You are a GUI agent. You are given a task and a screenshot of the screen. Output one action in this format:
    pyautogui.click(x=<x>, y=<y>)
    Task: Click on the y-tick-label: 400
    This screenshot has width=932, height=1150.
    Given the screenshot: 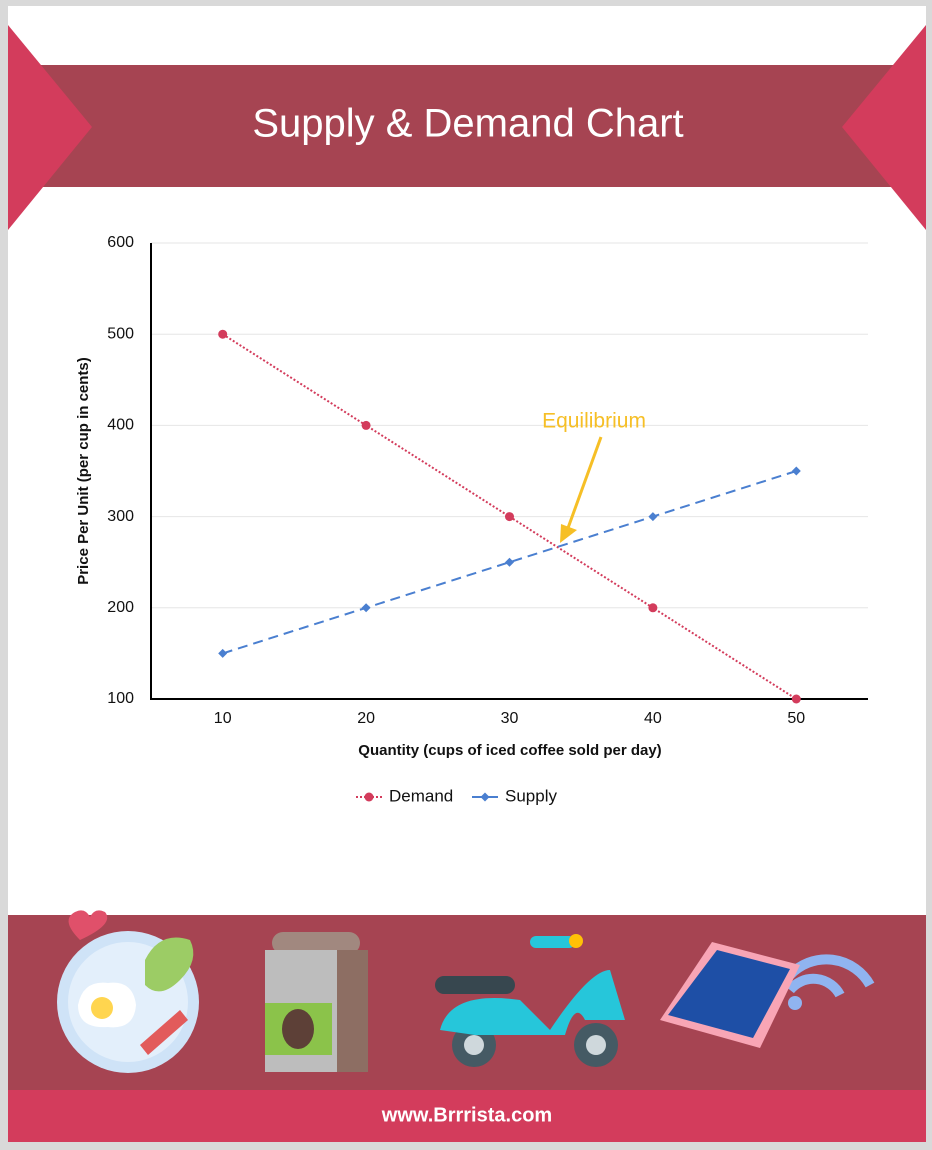 What is the action you would take?
    pyautogui.click(x=120, y=425)
    